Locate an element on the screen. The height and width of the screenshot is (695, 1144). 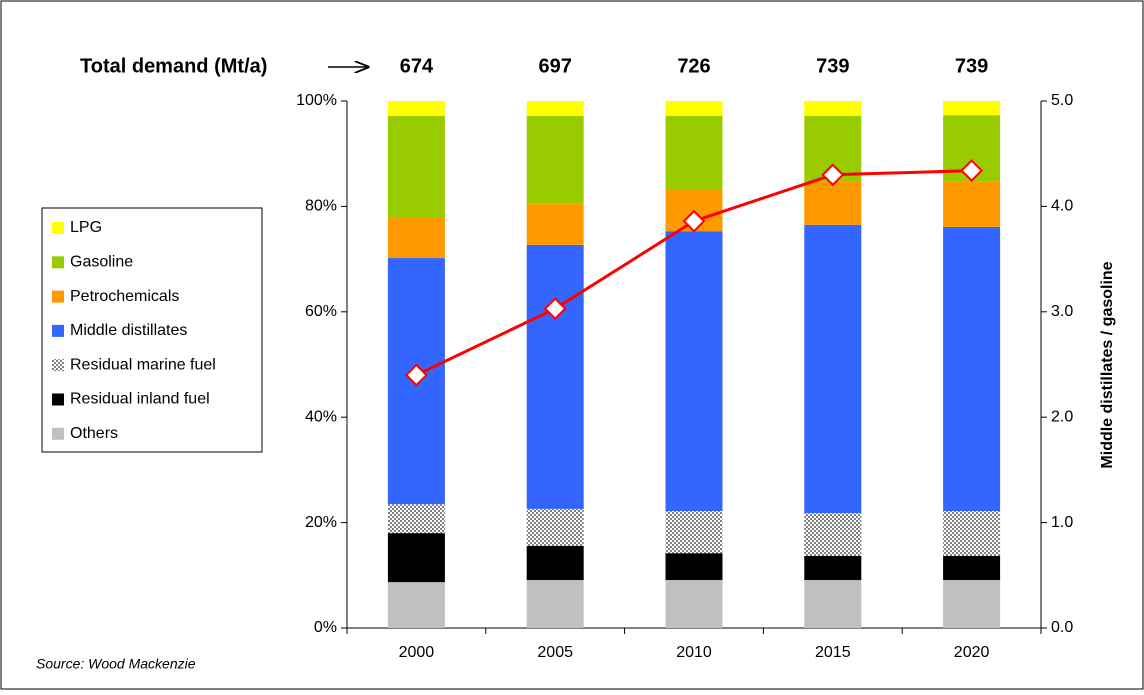
legend-label: Residual inland fuel is located at coordinates (140, 399).